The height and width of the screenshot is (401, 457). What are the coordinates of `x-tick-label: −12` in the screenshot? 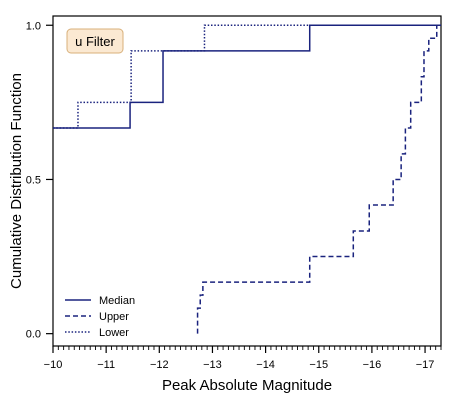 It's located at (159, 365).